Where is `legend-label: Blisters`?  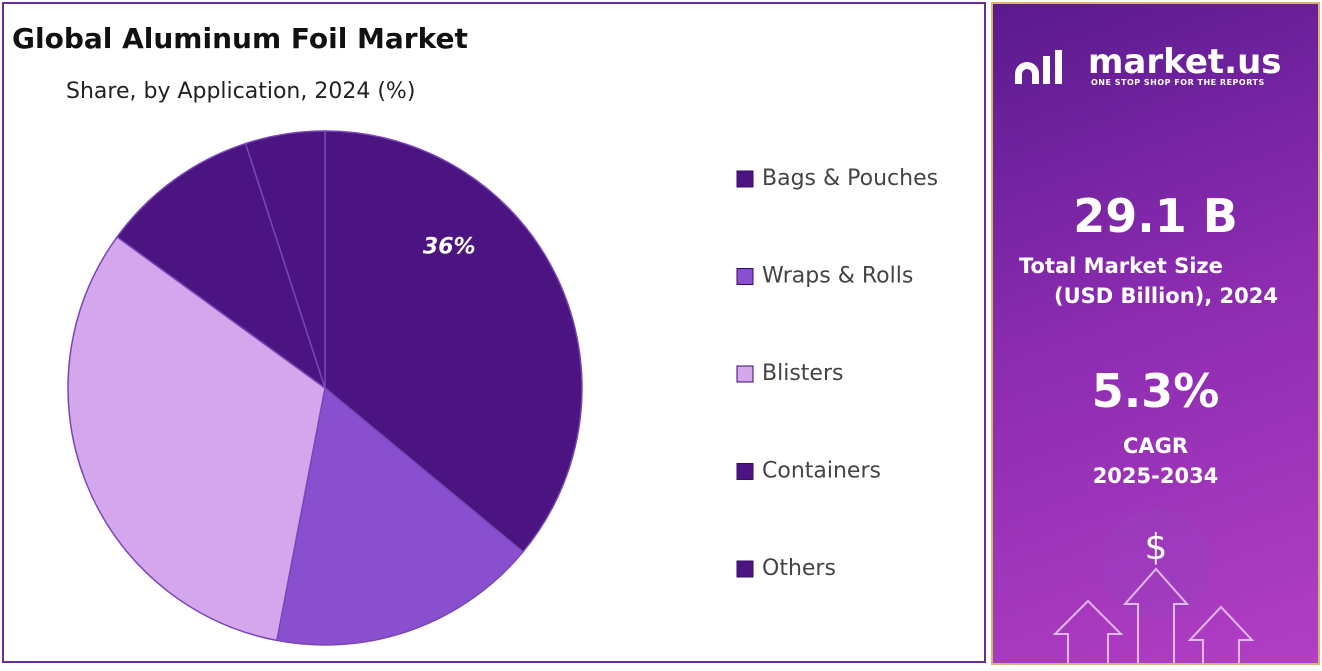 legend-label: Blisters is located at coordinates (802, 373).